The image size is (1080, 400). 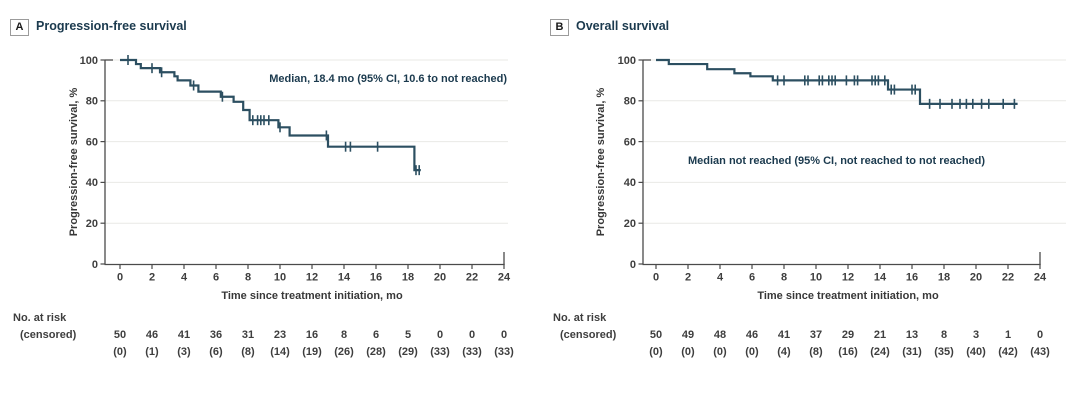 I want to click on risk-col: 41 (4), so click(x=784, y=344).